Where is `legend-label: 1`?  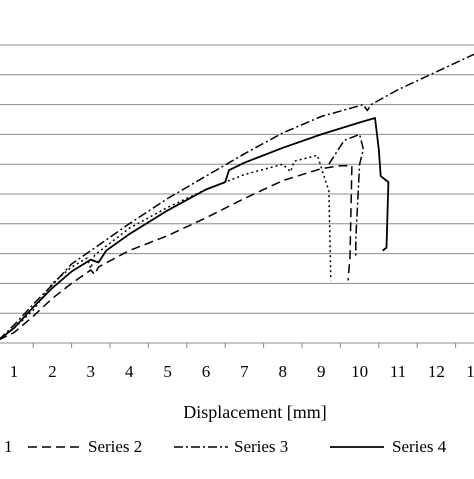 legend-label: 1 is located at coordinates (8, 446).